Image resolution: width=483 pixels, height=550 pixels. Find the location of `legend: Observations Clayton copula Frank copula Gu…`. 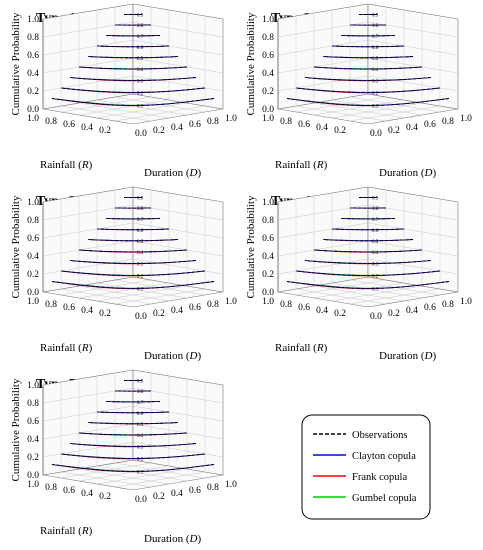

legend: Observations Clayton copula Frank copula Gu… is located at coordinates (366, 467).